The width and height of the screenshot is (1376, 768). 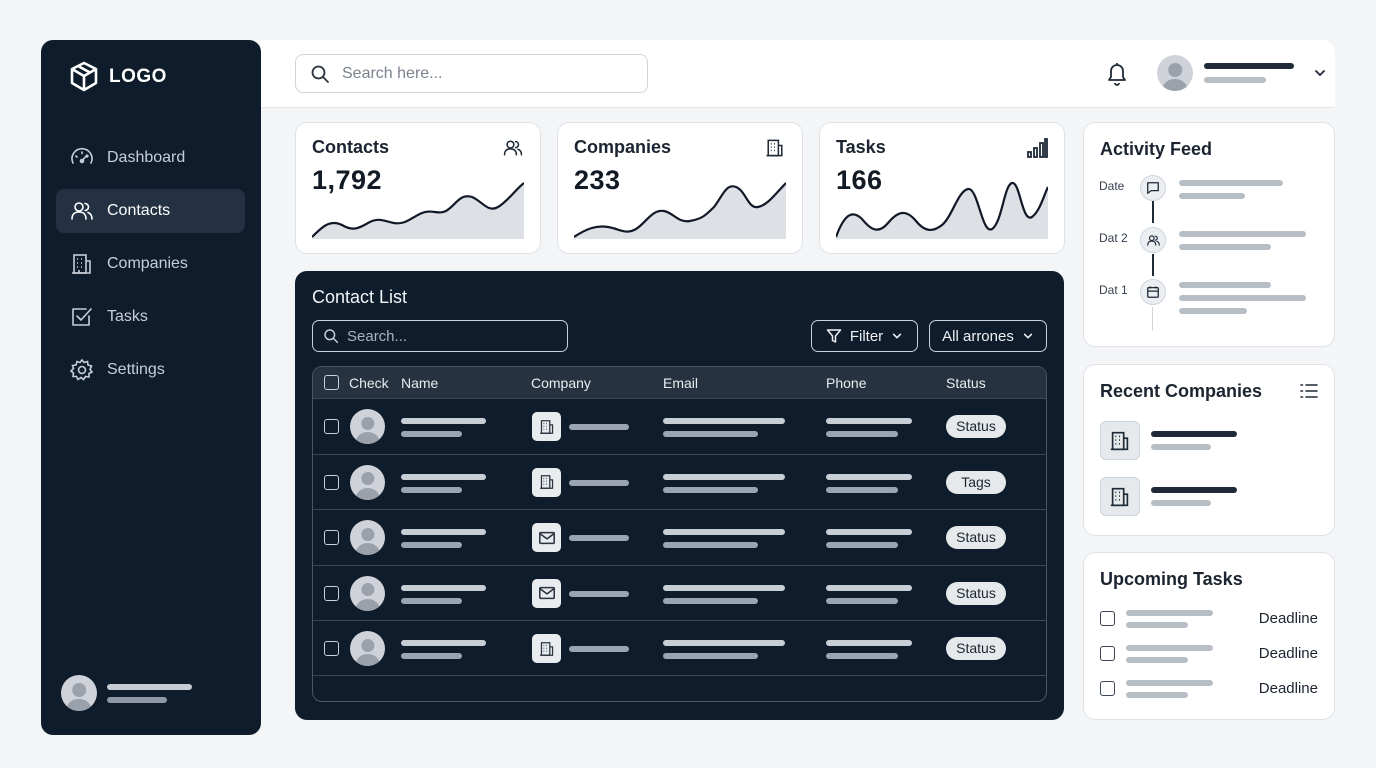 What do you see at coordinates (861, 147) in the screenshot?
I see `stat-title: Tasks` at bounding box center [861, 147].